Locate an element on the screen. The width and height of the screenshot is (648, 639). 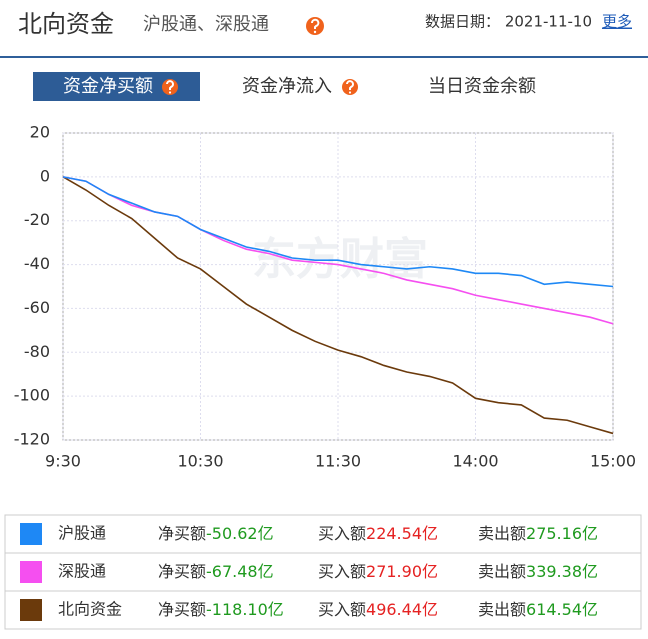
cell-value: 275.16亿 is located at coordinates (562, 533).